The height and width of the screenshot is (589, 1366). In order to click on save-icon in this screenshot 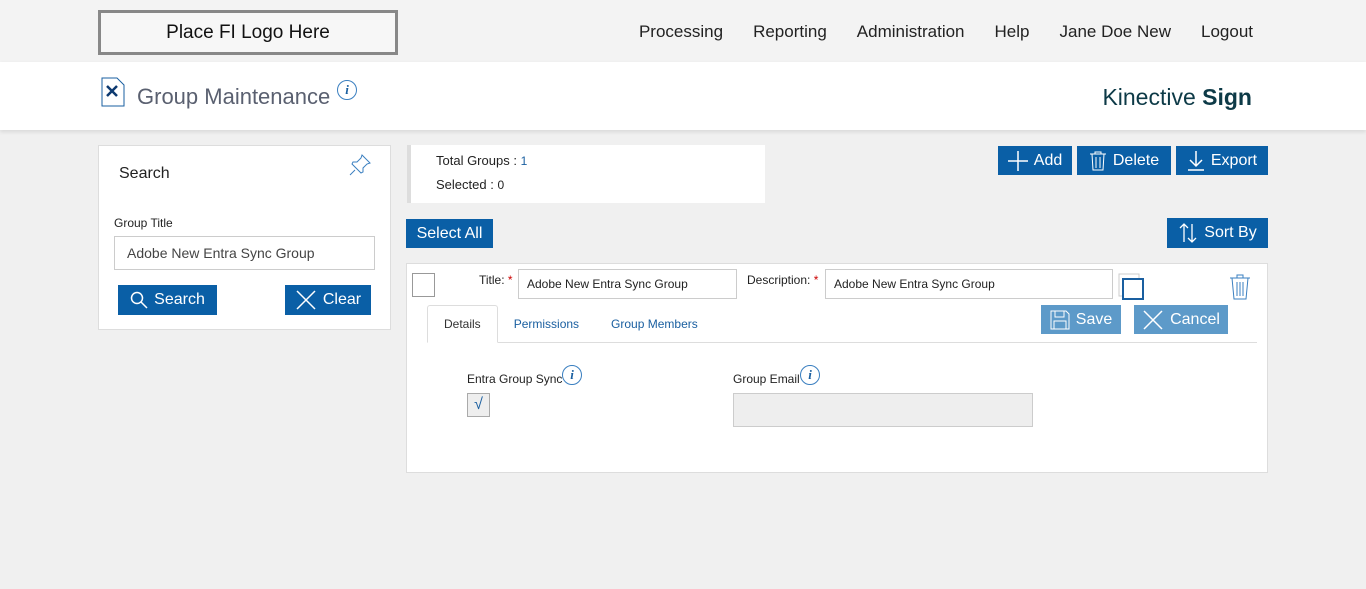, I will do `click(1060, 319)`.